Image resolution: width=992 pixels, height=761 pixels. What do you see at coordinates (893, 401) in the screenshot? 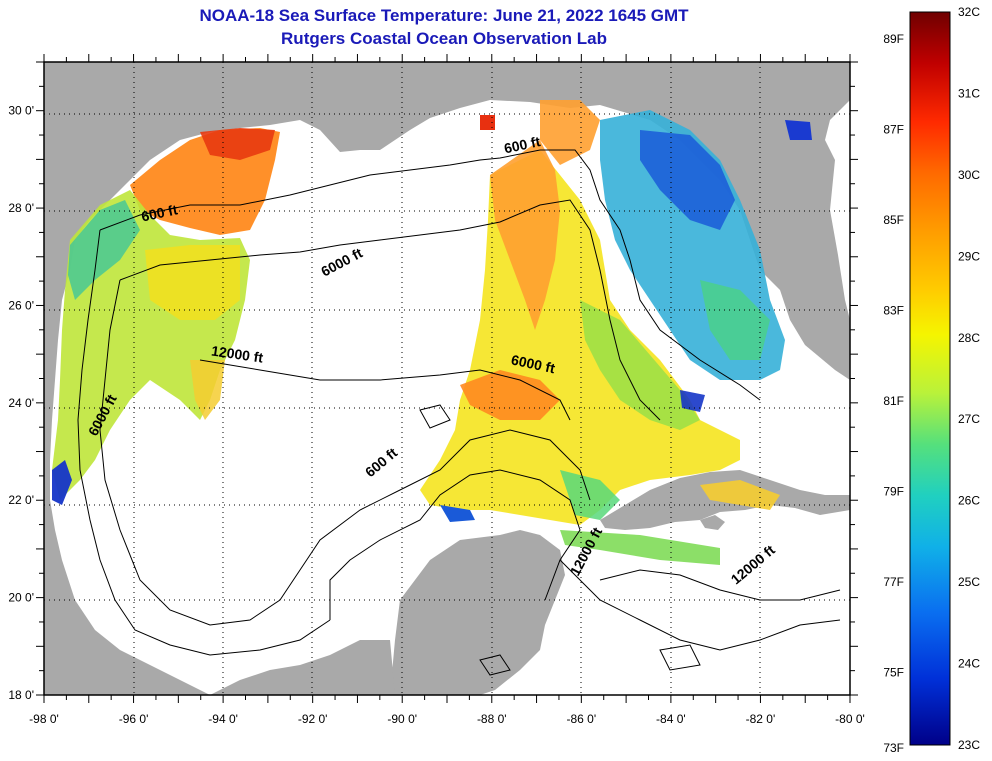
I see `colorbar-f-label: 81F` at bounding box center [893, 401].